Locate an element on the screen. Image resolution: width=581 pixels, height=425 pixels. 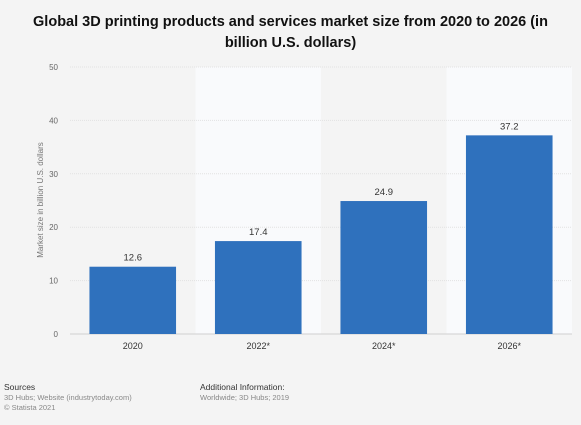
copyright-text: © Statista 2021 is located at coordinates (30, 407).